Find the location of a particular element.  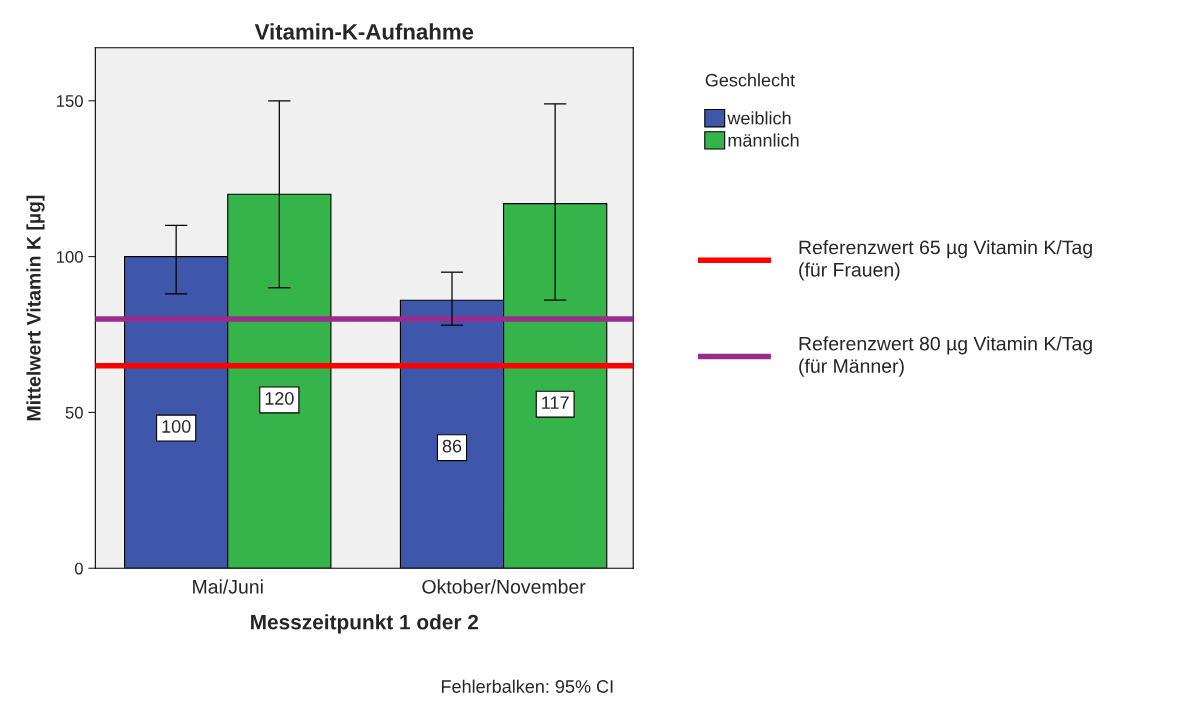

data-label: 100 is located at coordinates (176, 426).